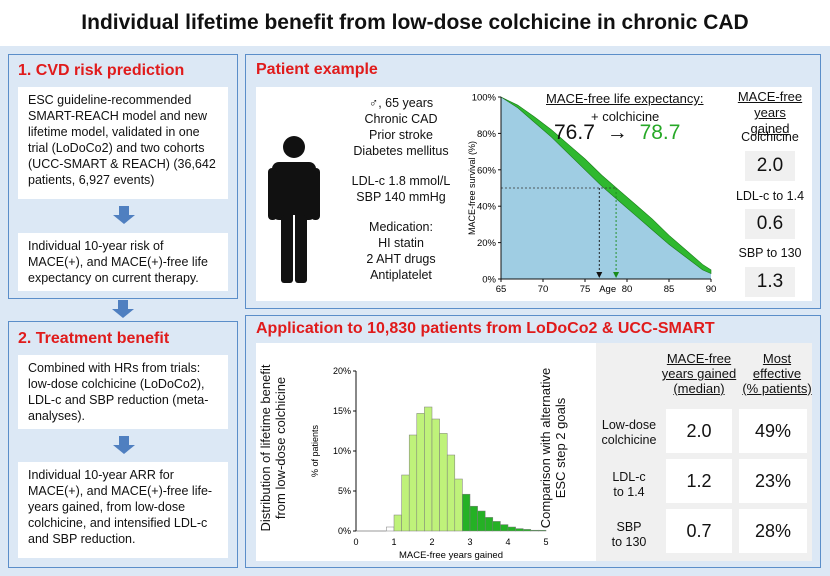 The height and width of the screenshot is (576, 830). What do you see at coordinates (401, 181) in the screenshot?
I see `patient-ldl: LDL-c 1.8 mmol/L` at bounding box center [401, 181].